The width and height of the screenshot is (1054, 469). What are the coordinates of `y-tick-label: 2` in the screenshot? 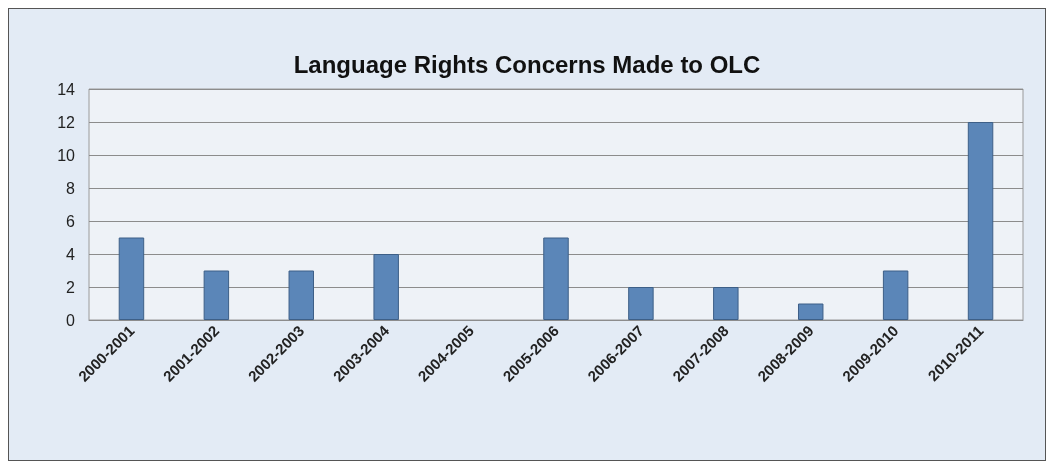 It's located at (71, 287).